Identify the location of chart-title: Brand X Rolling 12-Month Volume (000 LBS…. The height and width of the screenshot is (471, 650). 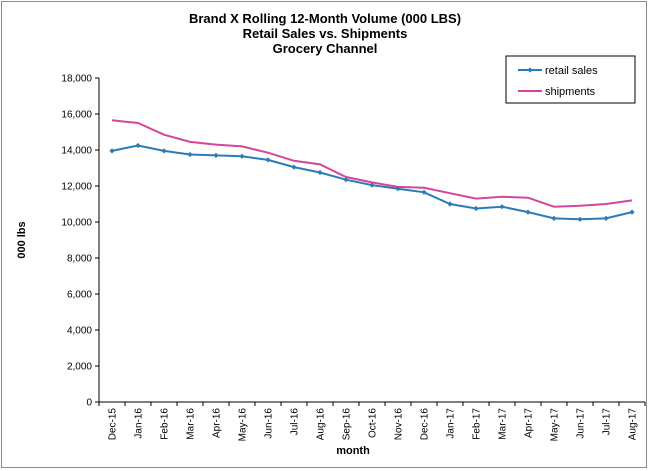
(325, 33).